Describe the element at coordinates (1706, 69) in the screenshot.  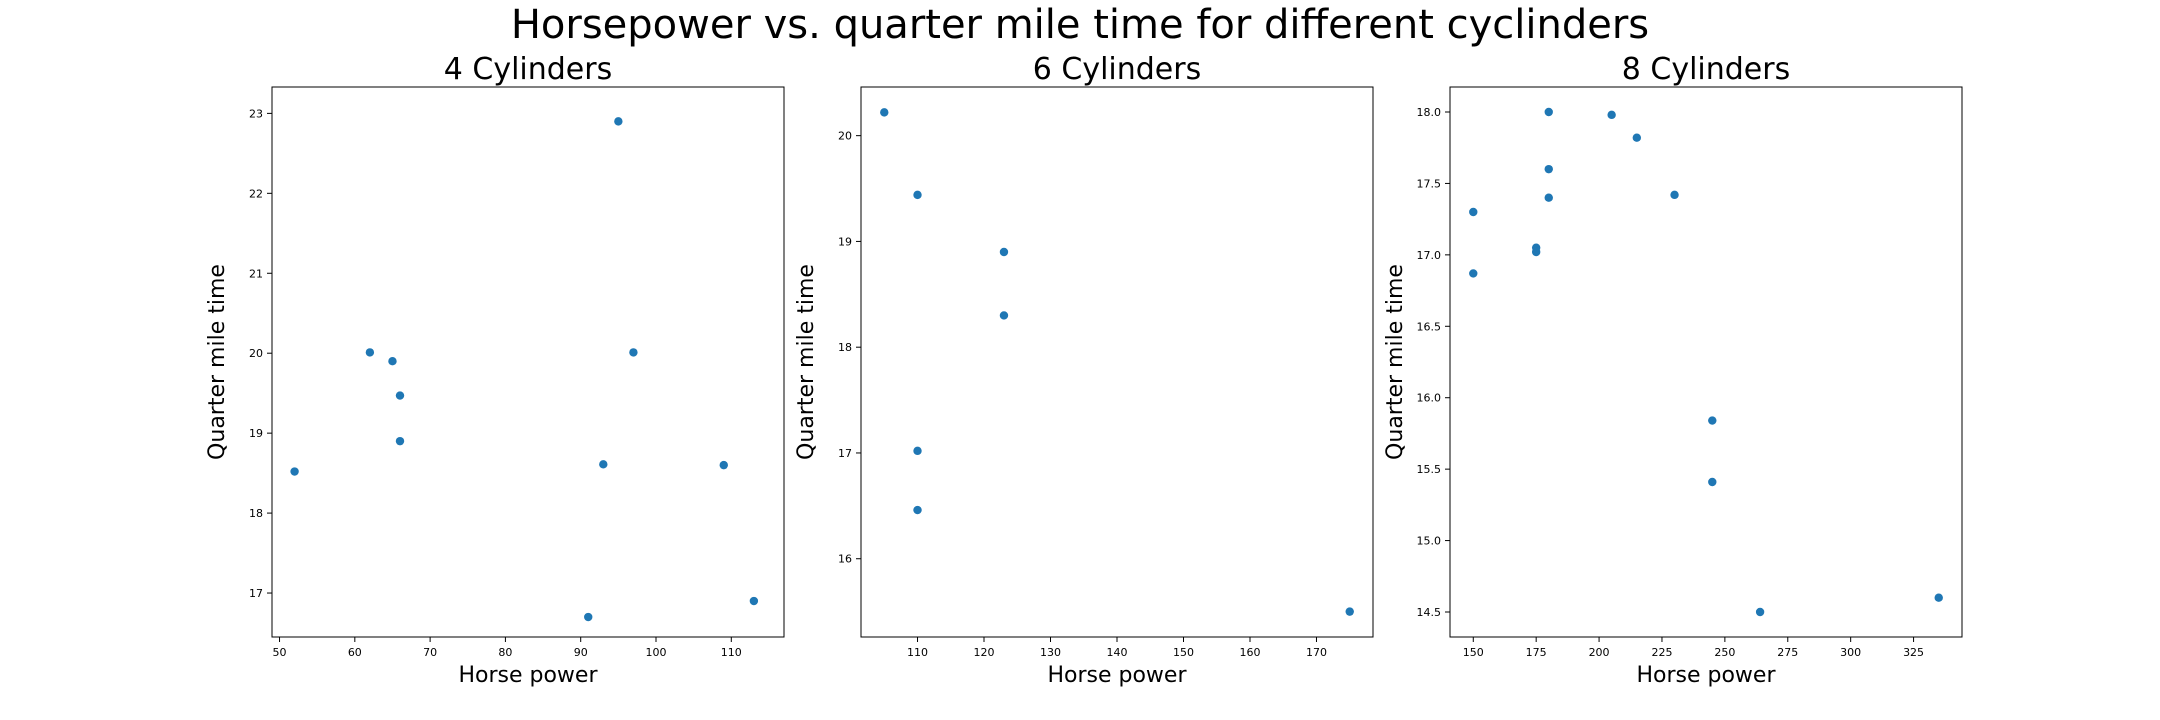
I see `panel-title: 8 Cylinders` at that location.